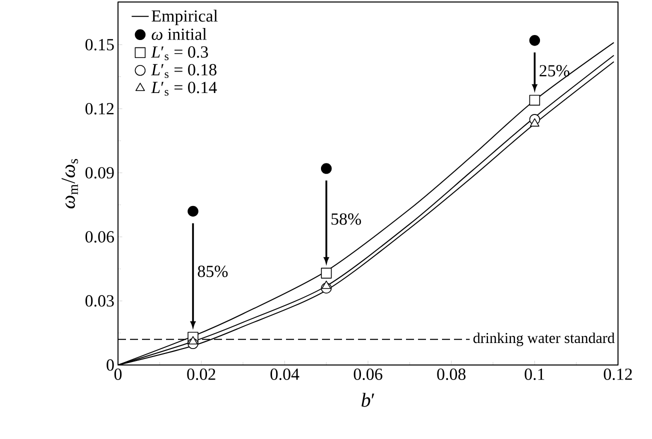 Image resolution: width=652 pixels, height=439 pixels. I want to click on legend-label: L′$_{s}$ = 0.14, so click(183, 89).